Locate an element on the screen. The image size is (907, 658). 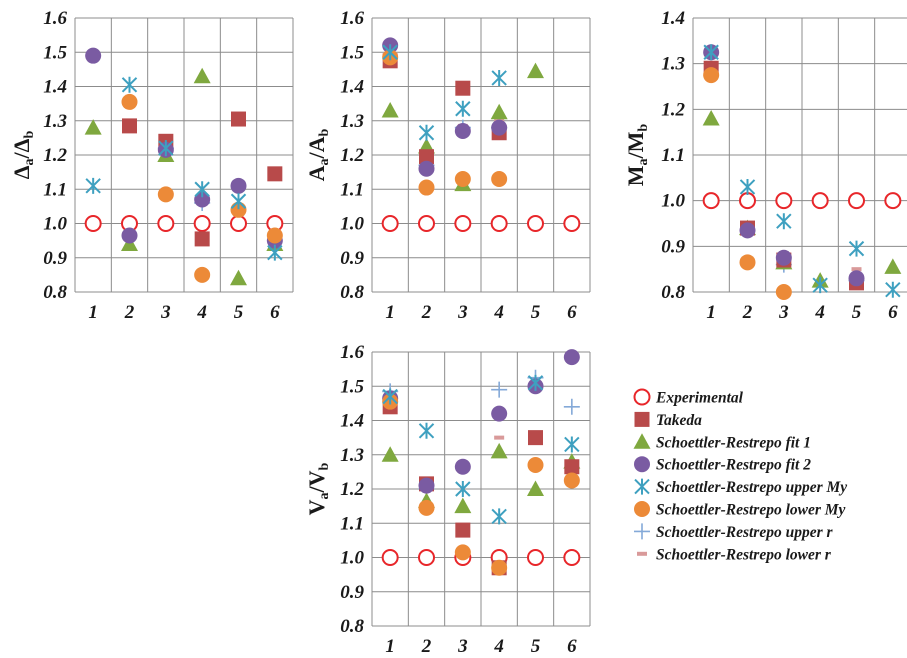
series-schoettler-restrepo-lower-my is located at coordinates (747, 183).